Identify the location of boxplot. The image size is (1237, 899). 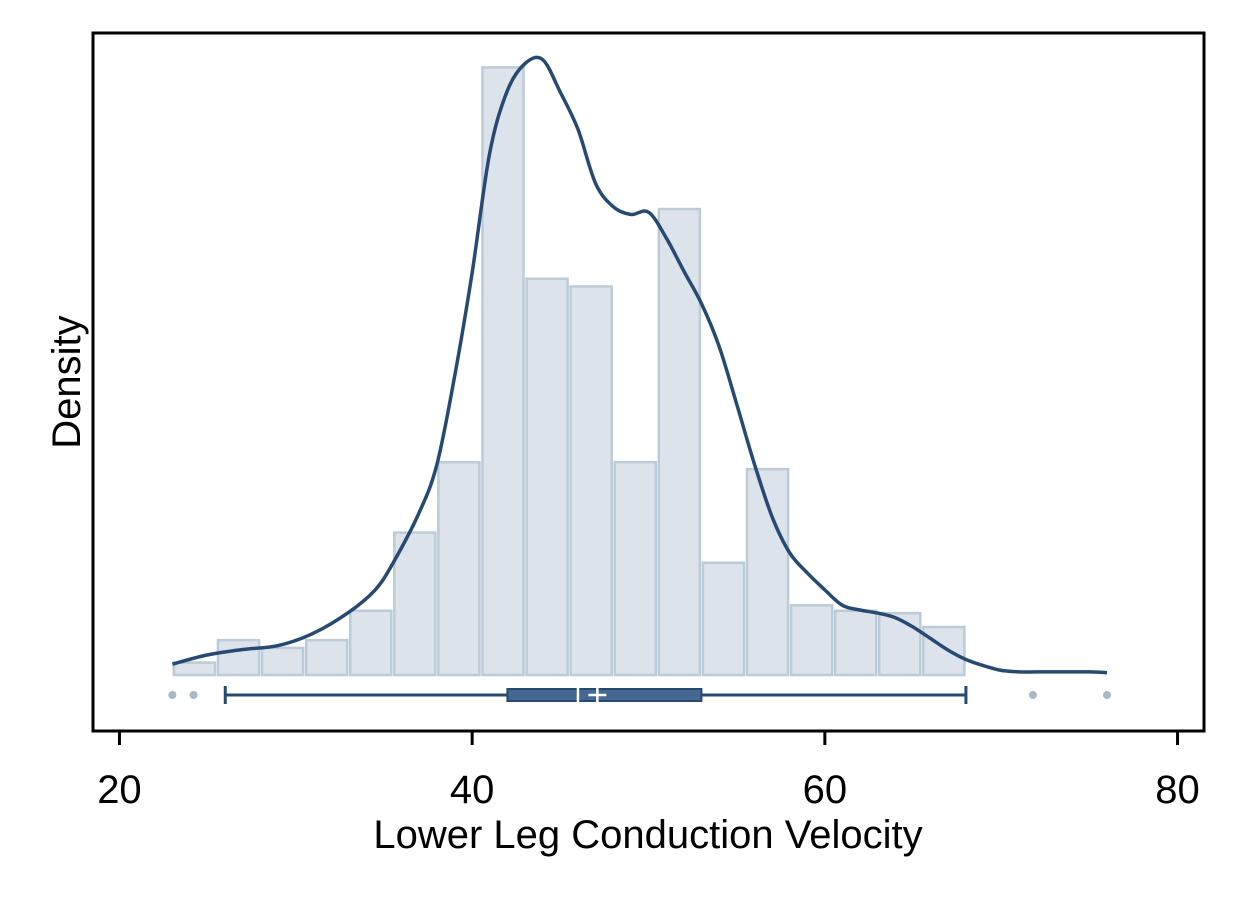
(640, 695).